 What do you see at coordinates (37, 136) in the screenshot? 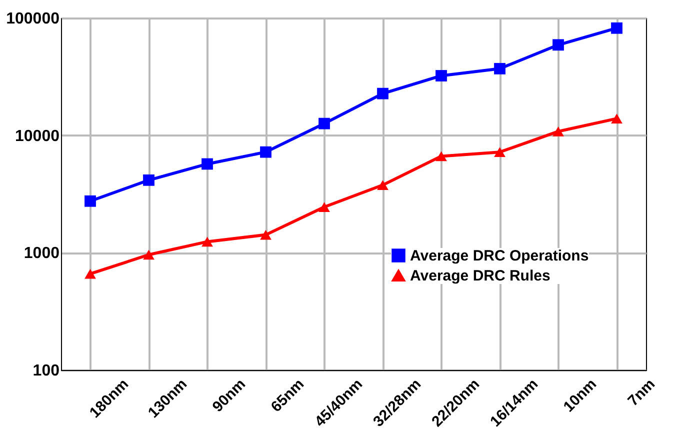
I see `y-tick-label: 10000` at bounding box center [37, 136].